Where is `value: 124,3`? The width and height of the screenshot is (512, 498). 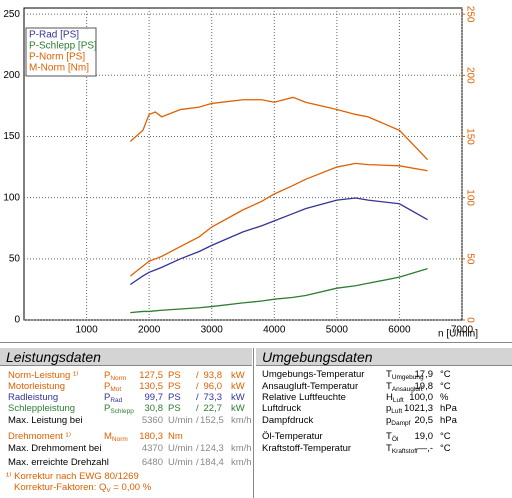 value: 124,3 is located at coordinates (212, 448).